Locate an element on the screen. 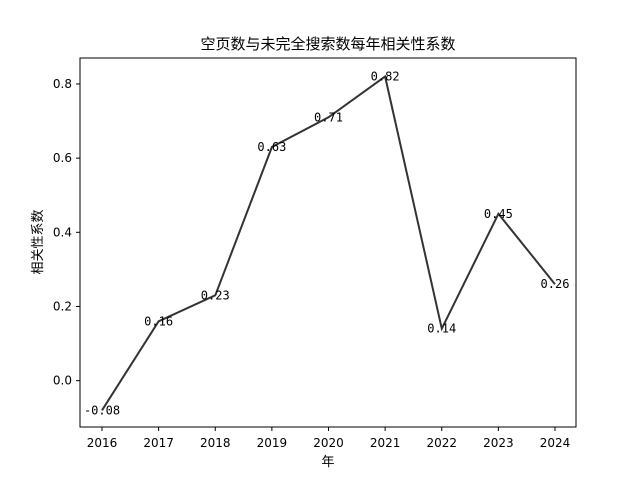 The image size is (640, 480). data-label: 0.63 is located at coordinates (271, 147).